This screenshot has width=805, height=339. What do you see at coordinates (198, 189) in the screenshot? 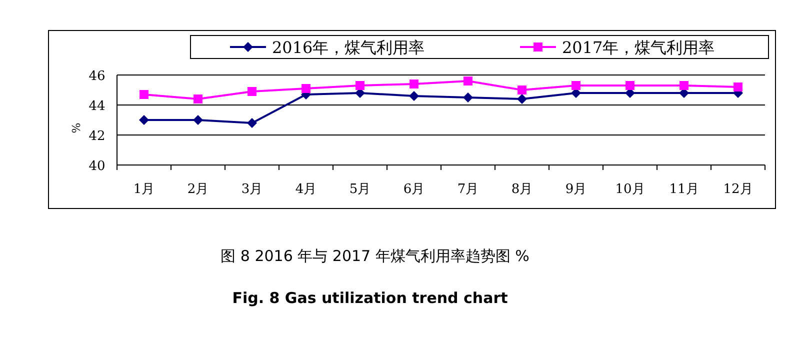
I see `x-tick-label: 2月` at bounding box center [198, 189].